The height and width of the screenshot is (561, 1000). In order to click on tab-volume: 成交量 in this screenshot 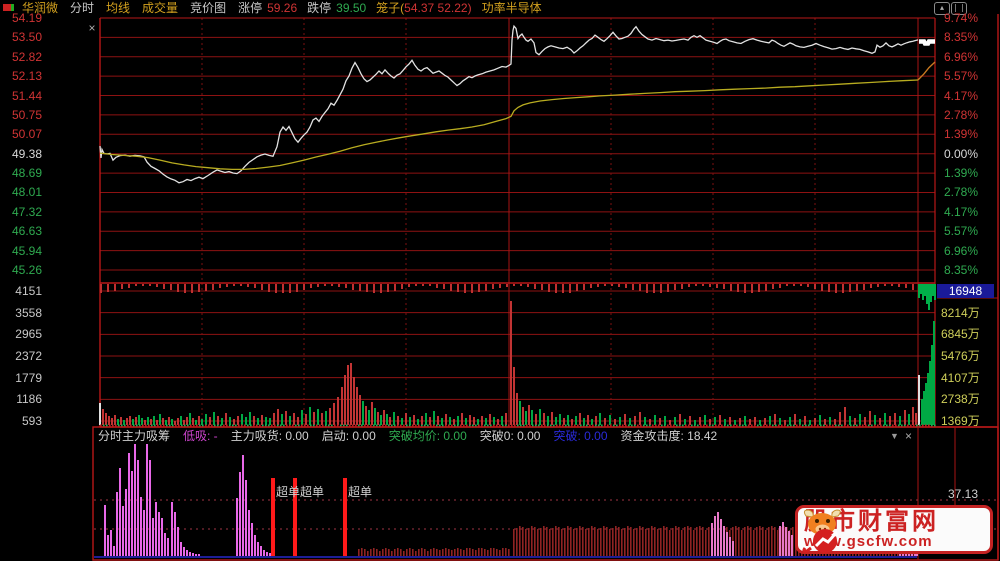, I will do `click(160, 8)`.